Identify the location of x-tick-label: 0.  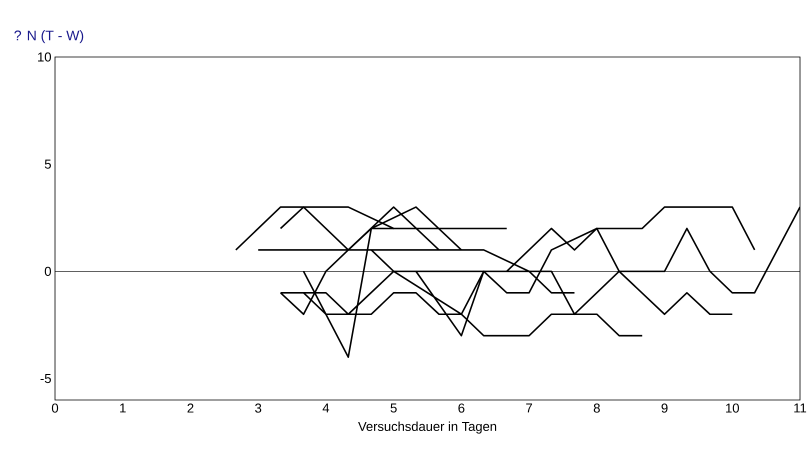
(55, 408).